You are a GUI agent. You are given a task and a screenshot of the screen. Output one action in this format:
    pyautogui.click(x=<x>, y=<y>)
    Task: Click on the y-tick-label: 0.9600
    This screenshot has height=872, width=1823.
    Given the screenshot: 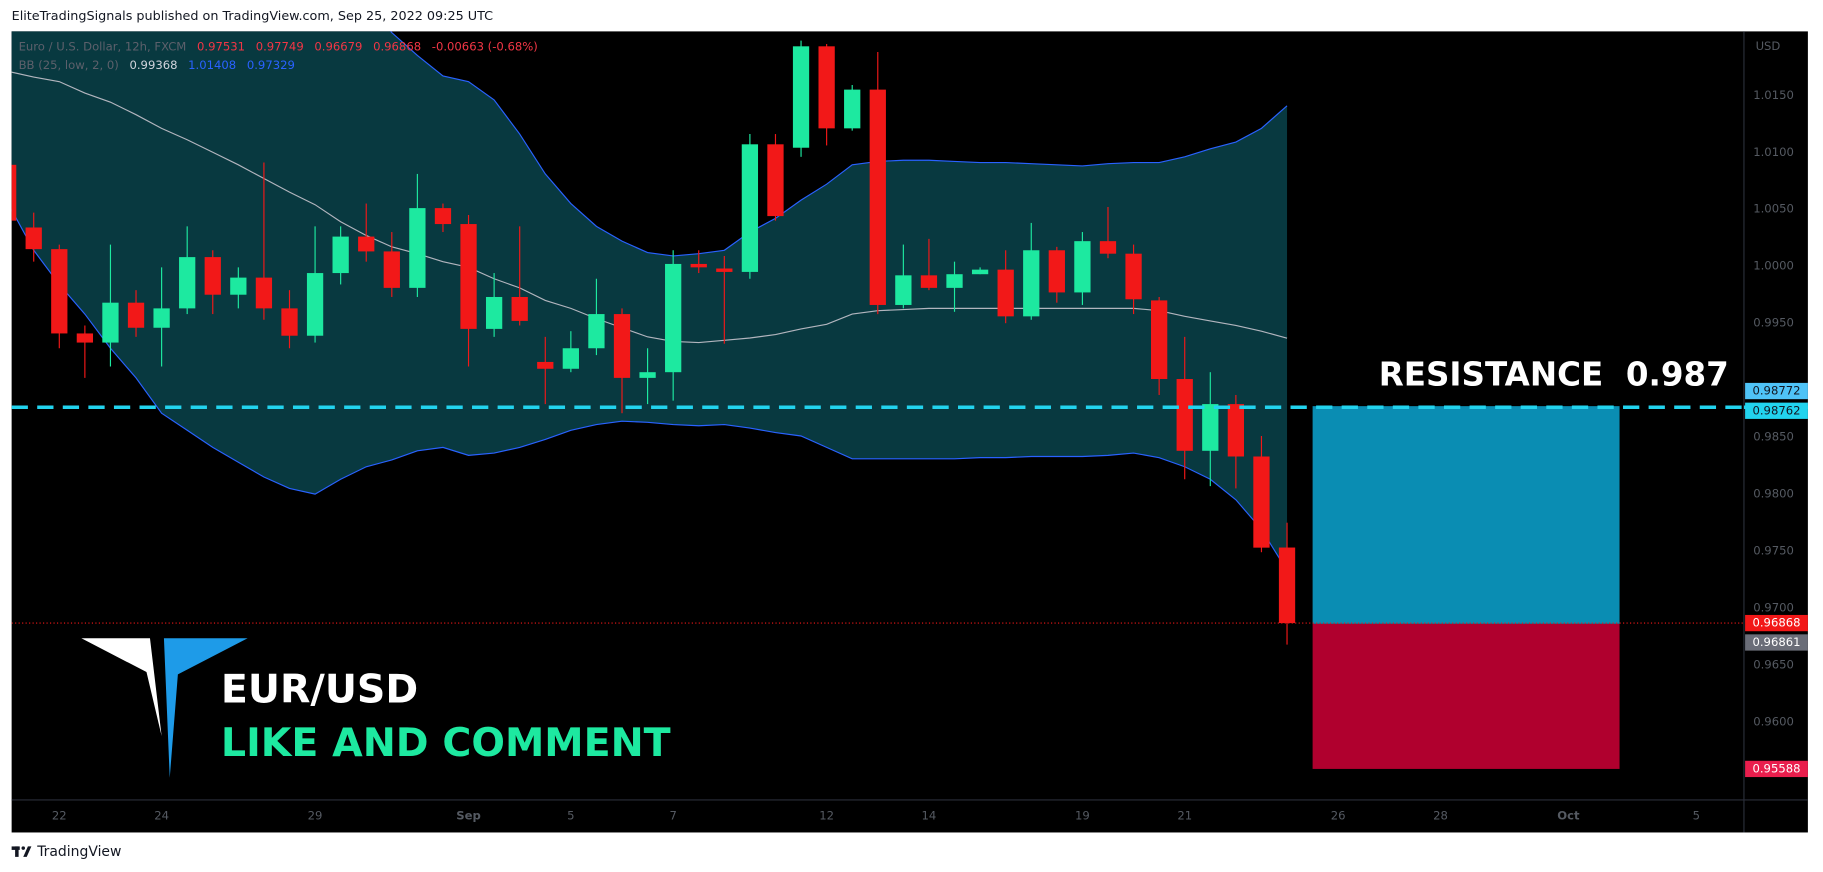 What is the action you would take?
    pyautogui.click(x=1773, y=721)
    